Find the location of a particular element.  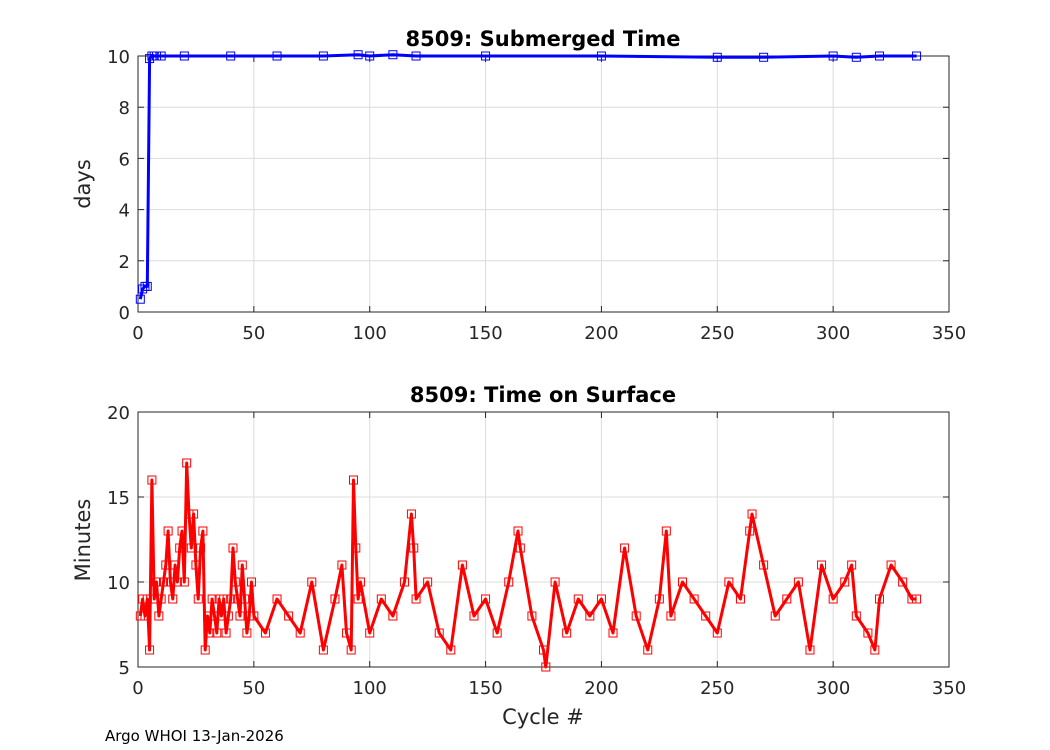

chart-title: 8509: Time on Surface is located at coordinates (543, 395).